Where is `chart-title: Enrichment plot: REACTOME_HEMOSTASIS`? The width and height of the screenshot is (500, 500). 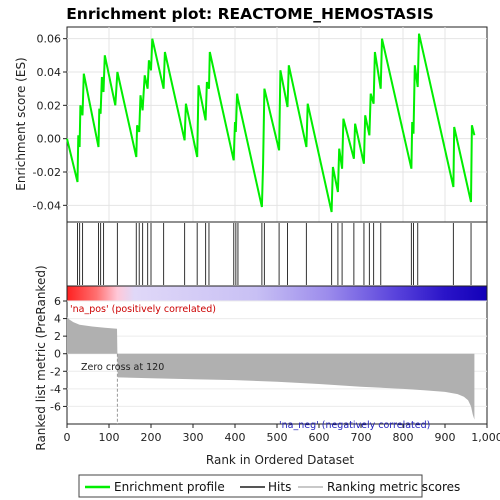
chart-title: Enrichment plot: REACTOME_HEMOSTASIS is located at coordinates (250, 14).